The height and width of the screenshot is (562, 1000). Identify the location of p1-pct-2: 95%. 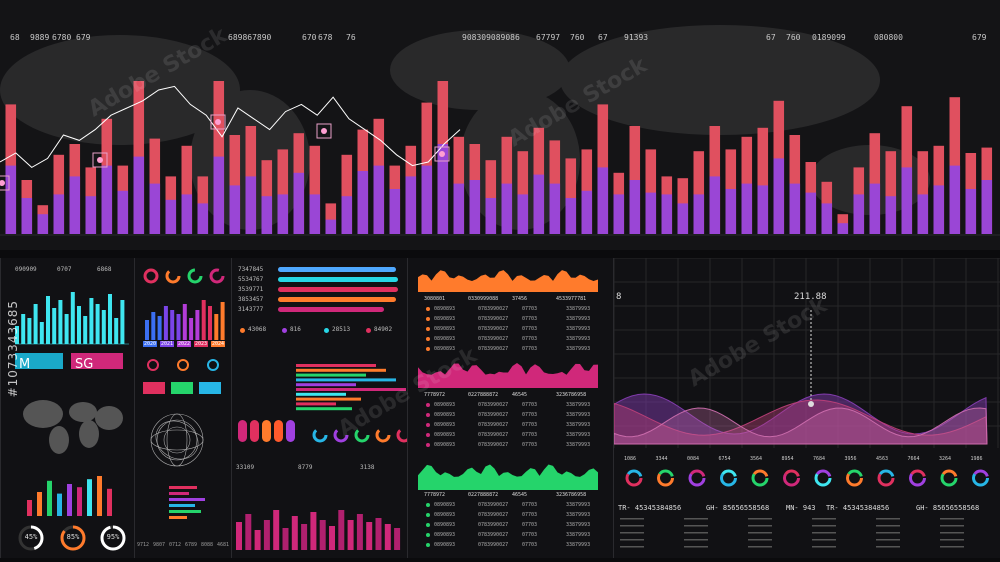
(113, 537).